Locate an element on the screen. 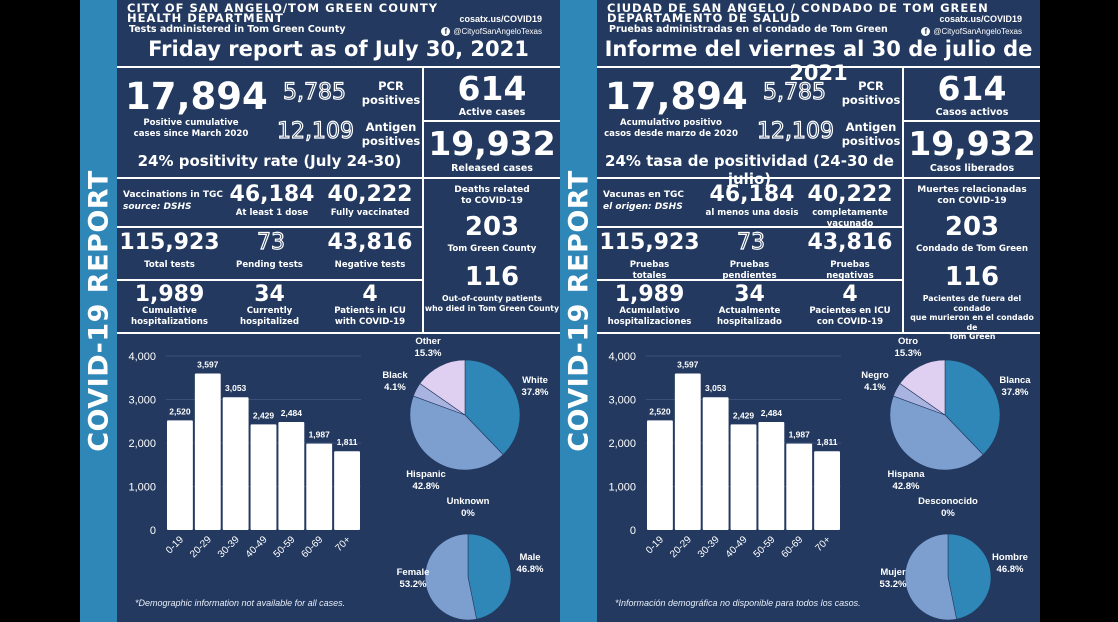 The image size is (1118, 622). cumulative-hosp-label: Acumulativo hospitalizaciones is located at coordinates (649, 316).